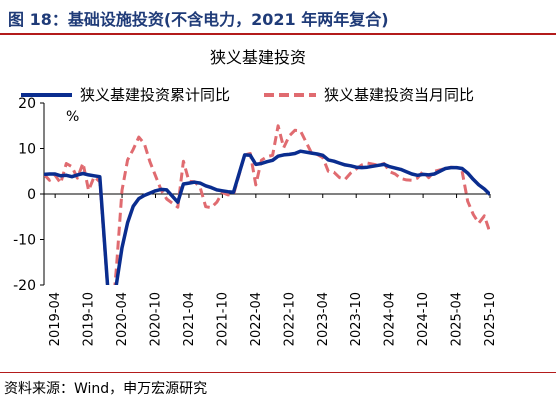 The height and width of the screenshot is (413, 556). I want to click on x-tick-label: 2022-10, so click(289, 319).